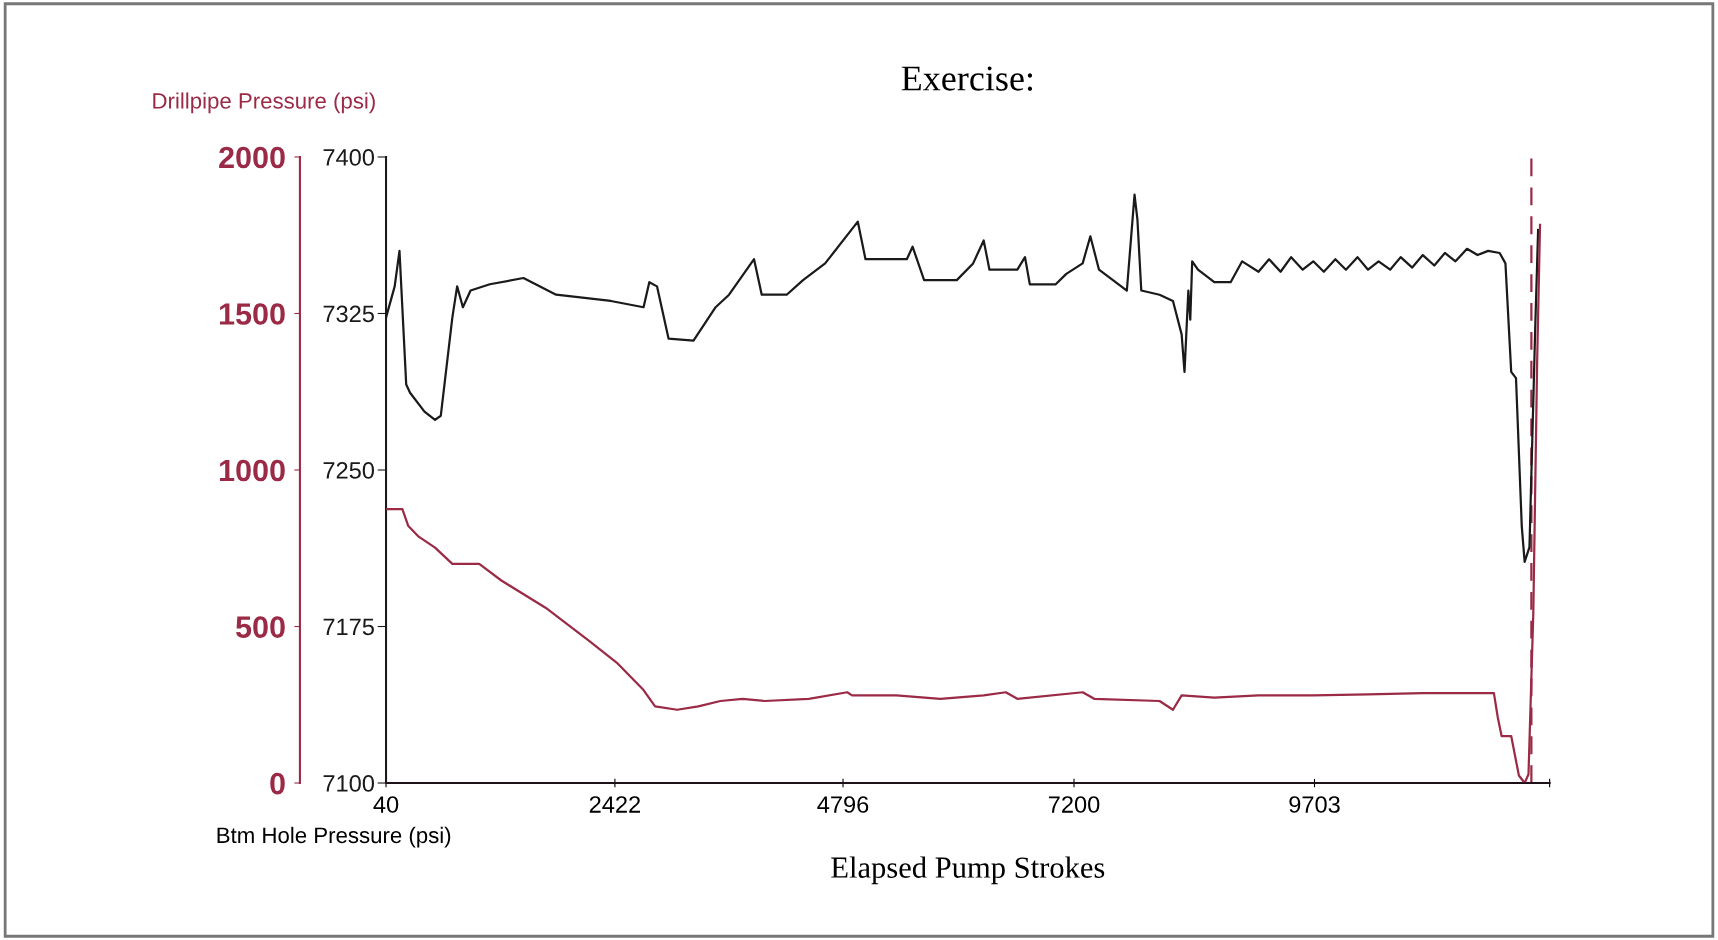  Describe the element at coordinates (264, 103) in the screenshot. I see `y2-axis-title: Drillpipe Pressure (psi)` at that location.